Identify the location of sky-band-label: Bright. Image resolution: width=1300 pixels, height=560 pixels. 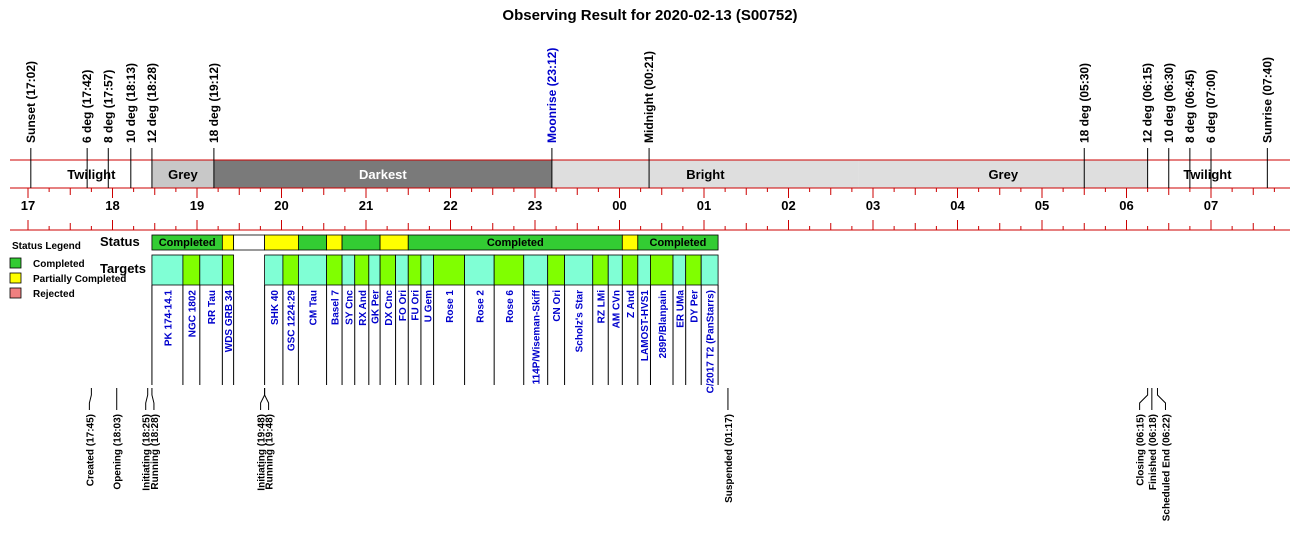
(705, 174).